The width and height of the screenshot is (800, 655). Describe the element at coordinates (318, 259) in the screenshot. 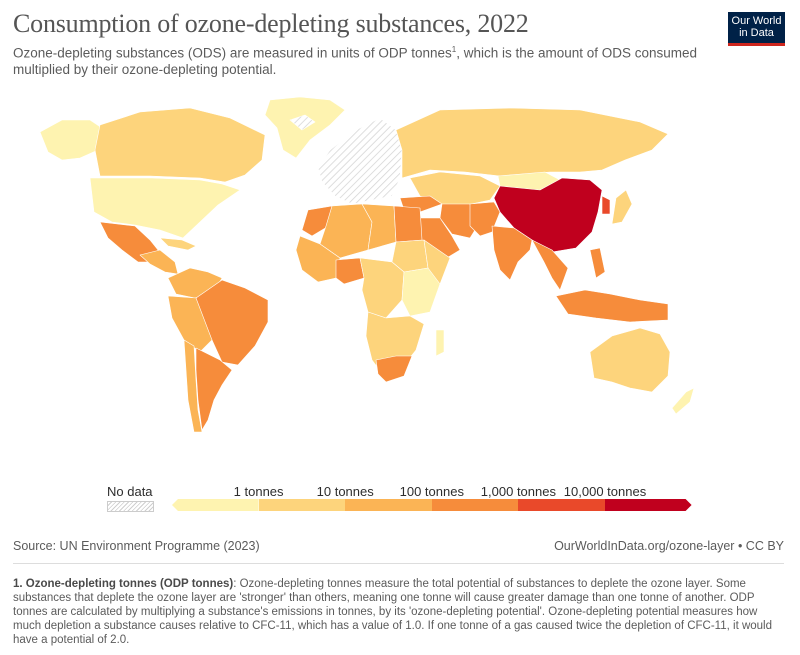

I see `region-west-africa` at that location.